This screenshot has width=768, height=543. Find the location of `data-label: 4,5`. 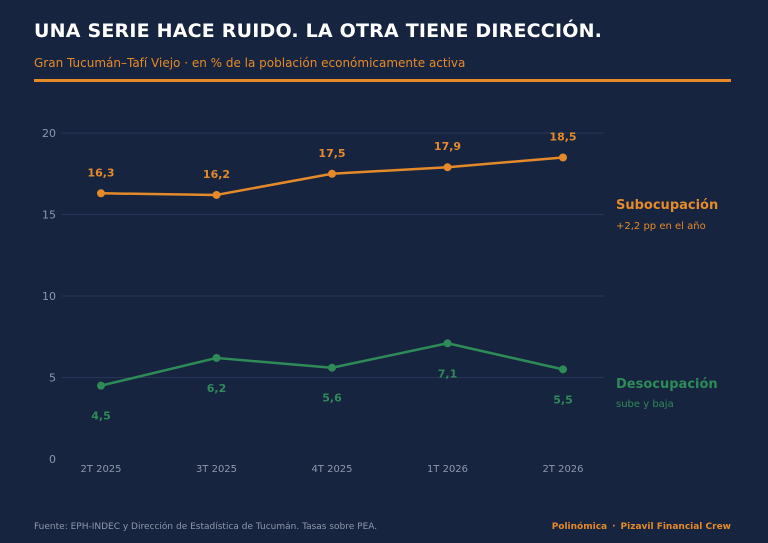

data-label: 4,5 is located at coordinates (101, 416).